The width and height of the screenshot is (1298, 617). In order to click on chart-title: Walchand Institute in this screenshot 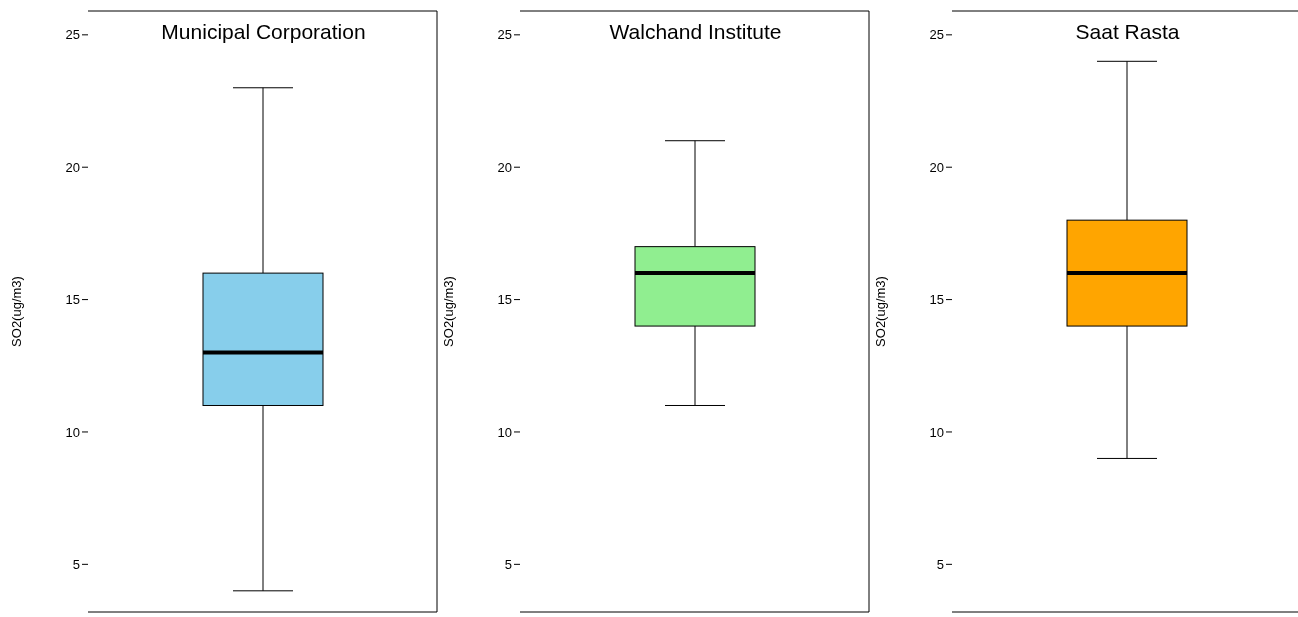, I will do `click(695, 32)`.